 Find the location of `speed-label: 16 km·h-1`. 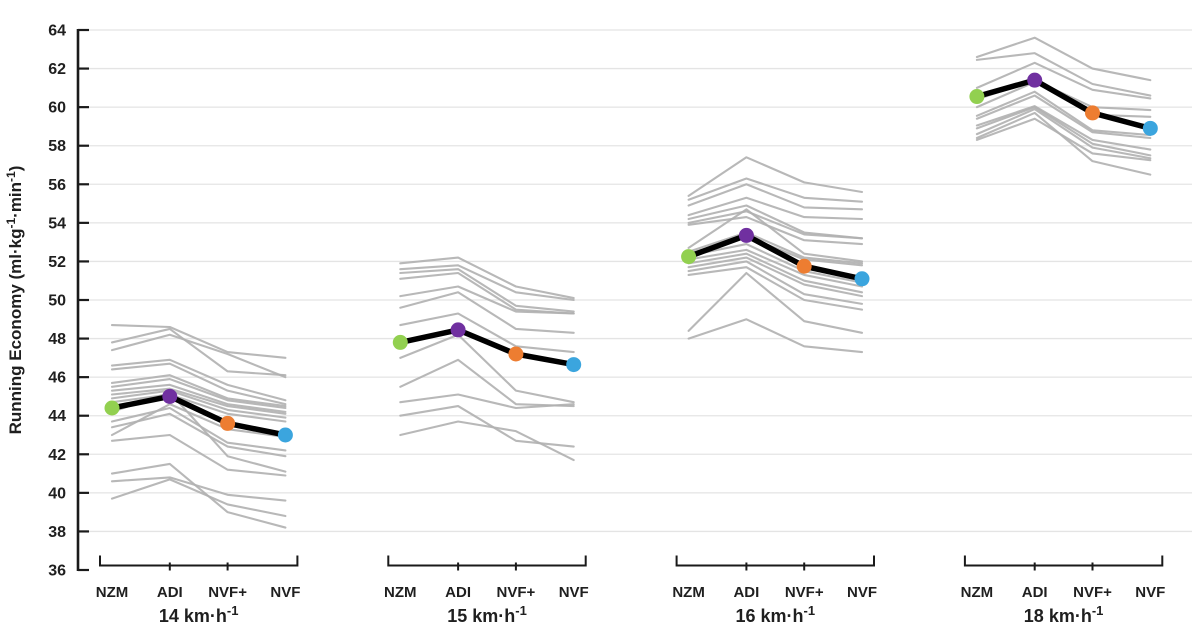

speed-label: 16 km·h-1 is located at coordinates (776, 614).